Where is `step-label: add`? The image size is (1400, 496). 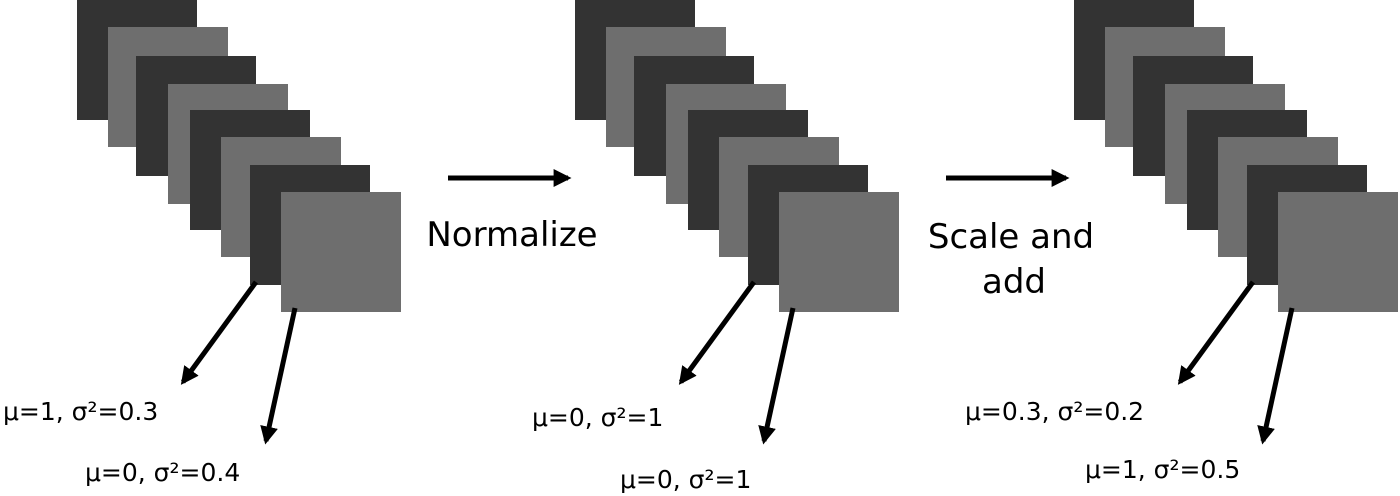
step-label: add is located at coordinates (1014, 282).